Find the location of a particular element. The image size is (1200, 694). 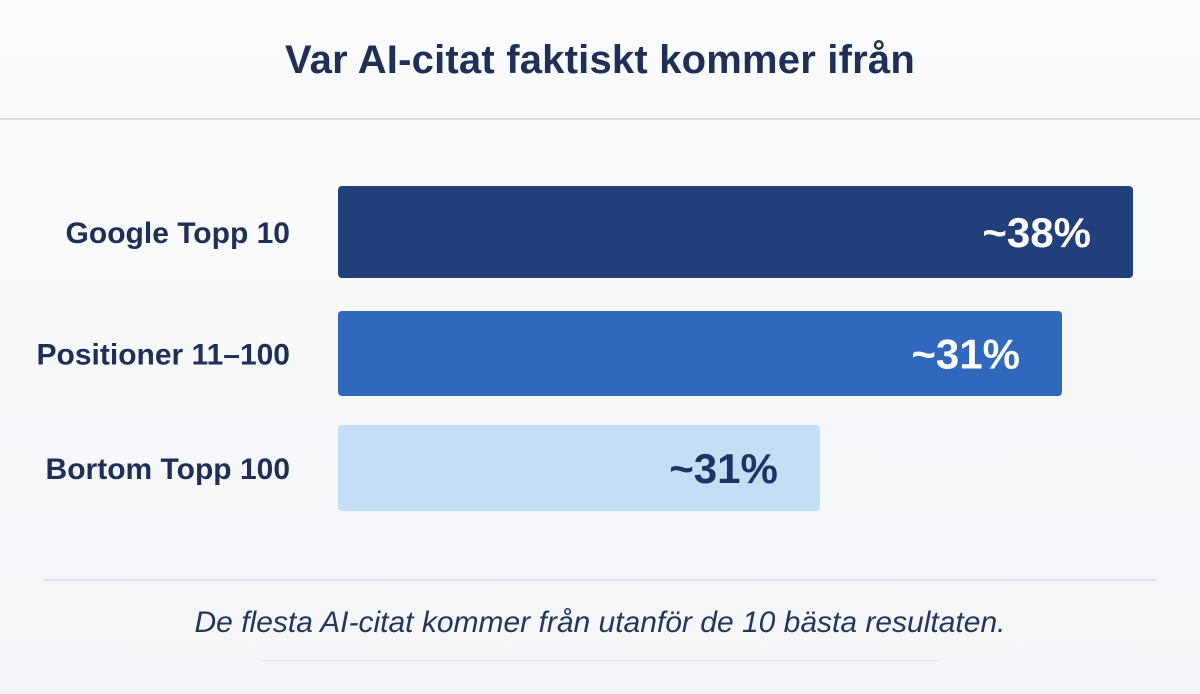

chart-title: Var AI-citat faktiskt kommer ifrån is located at coordinates (600, 60).